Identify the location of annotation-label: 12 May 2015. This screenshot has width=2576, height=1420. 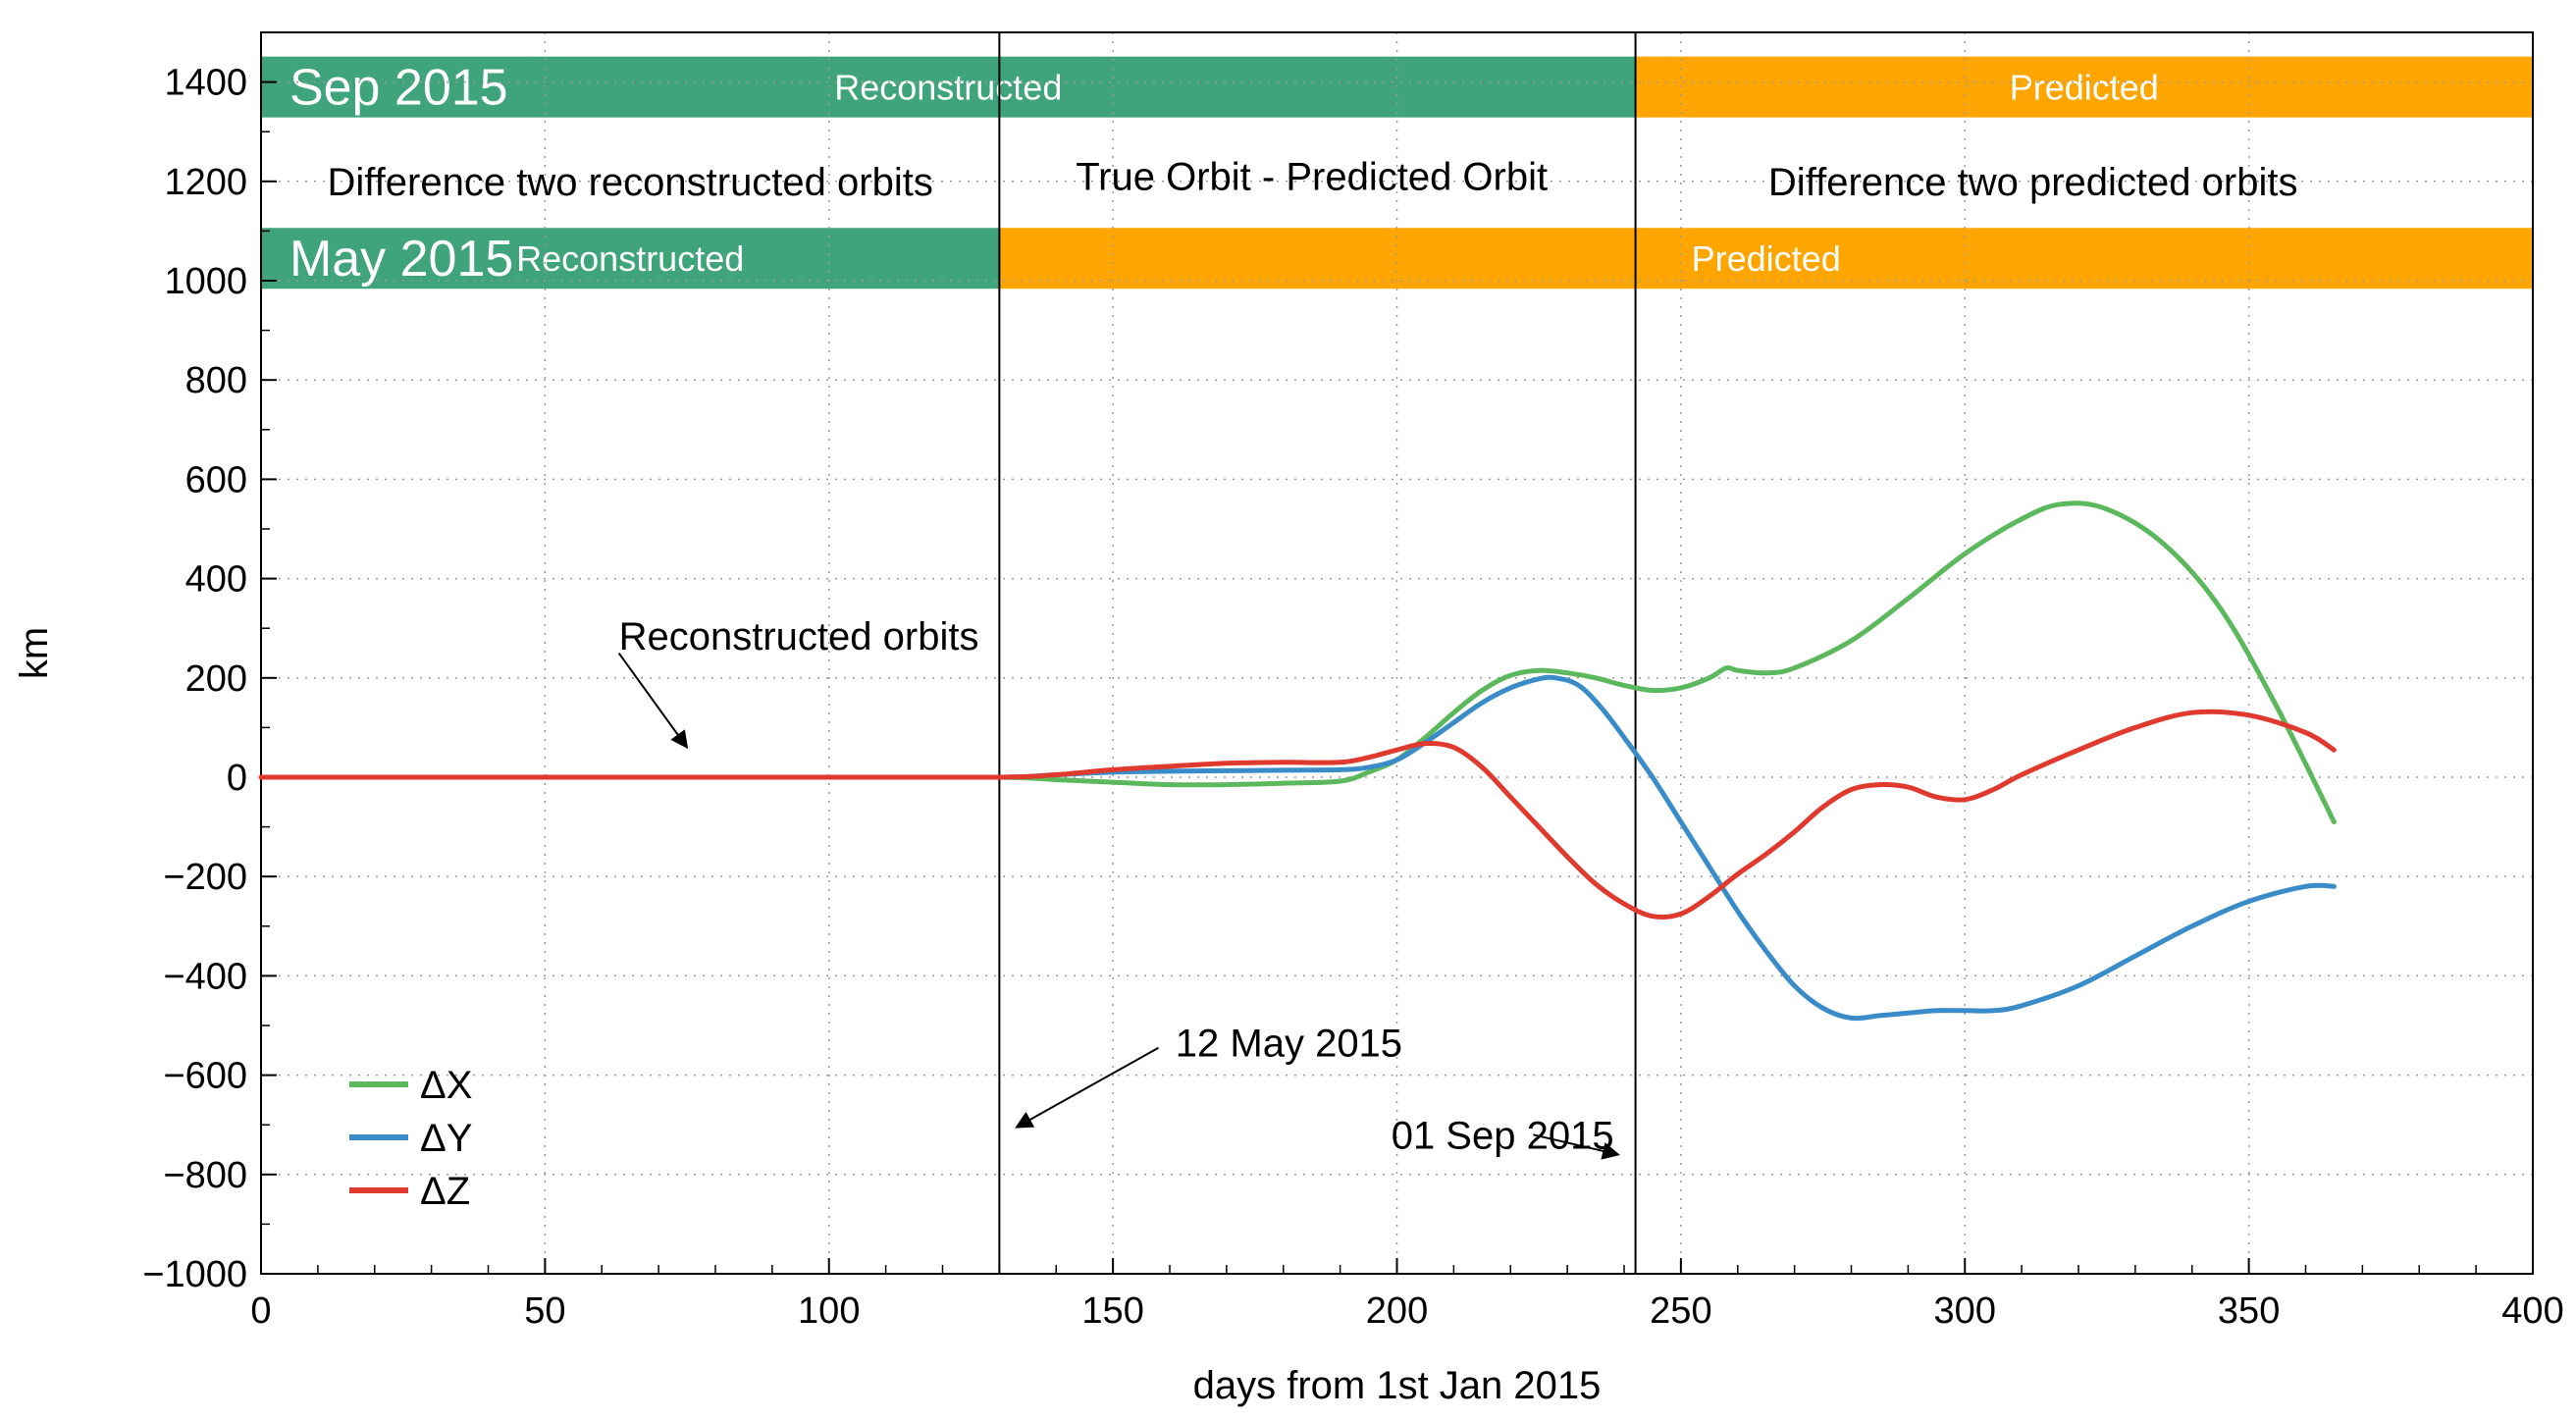
(1289, 1045).